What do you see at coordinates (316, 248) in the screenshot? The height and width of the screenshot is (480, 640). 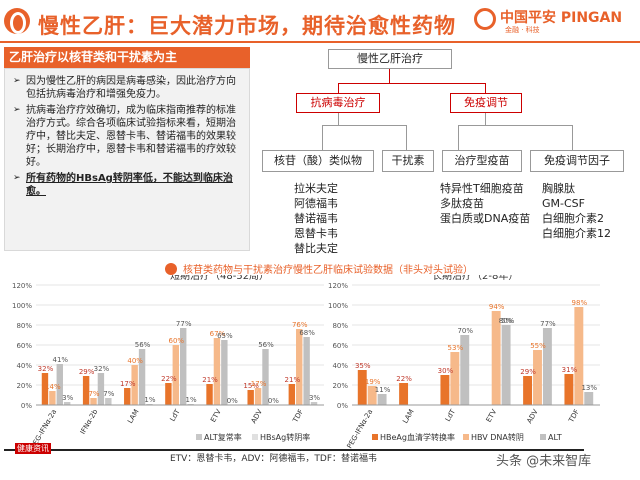 I see `drug-name: 替比夫定` at bounding box center [316, 248].